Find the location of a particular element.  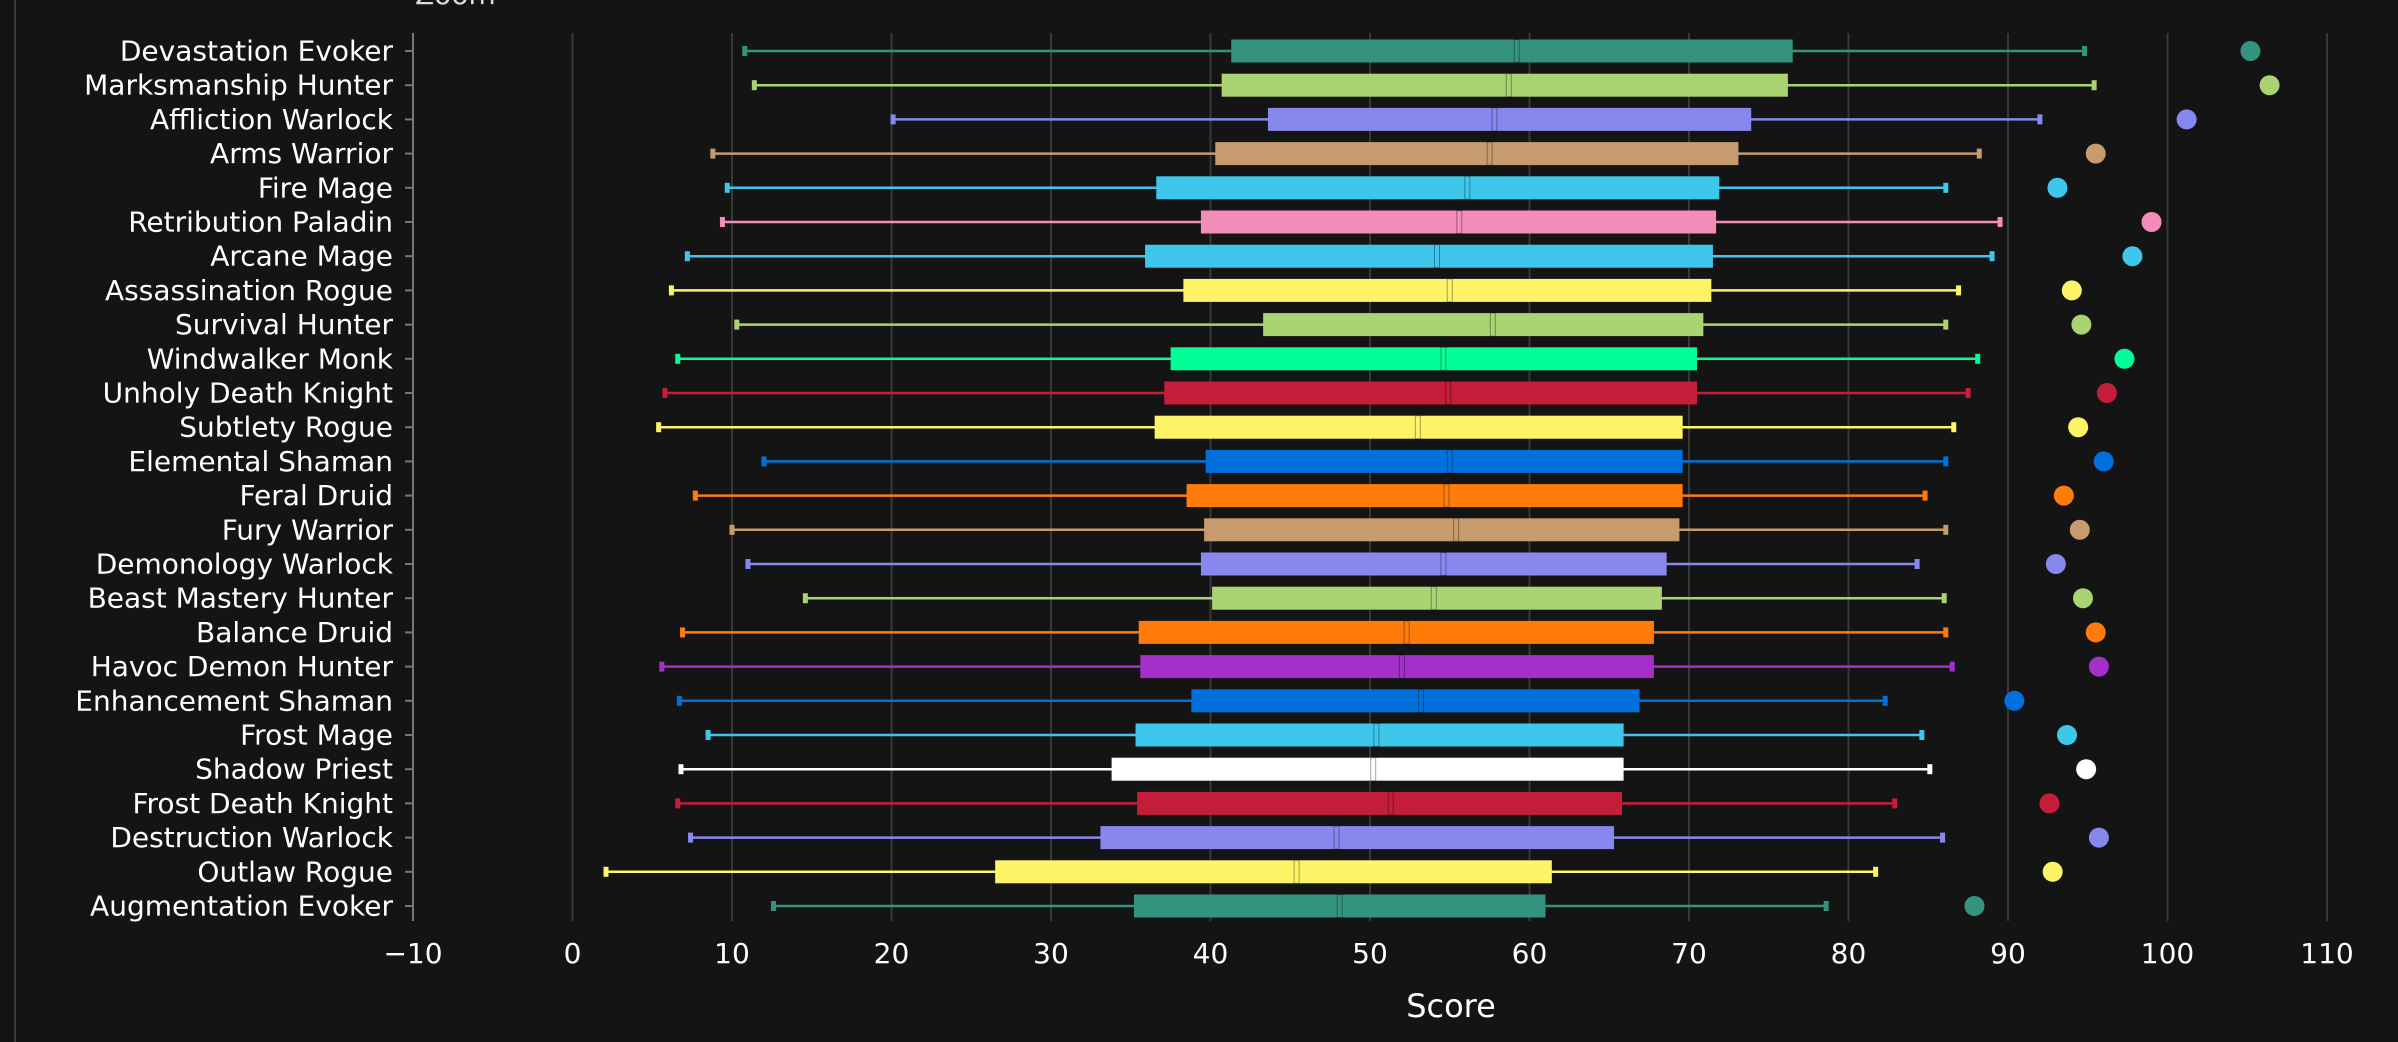

category-label: Demonology Warlock is located at coordinates (245, 564).